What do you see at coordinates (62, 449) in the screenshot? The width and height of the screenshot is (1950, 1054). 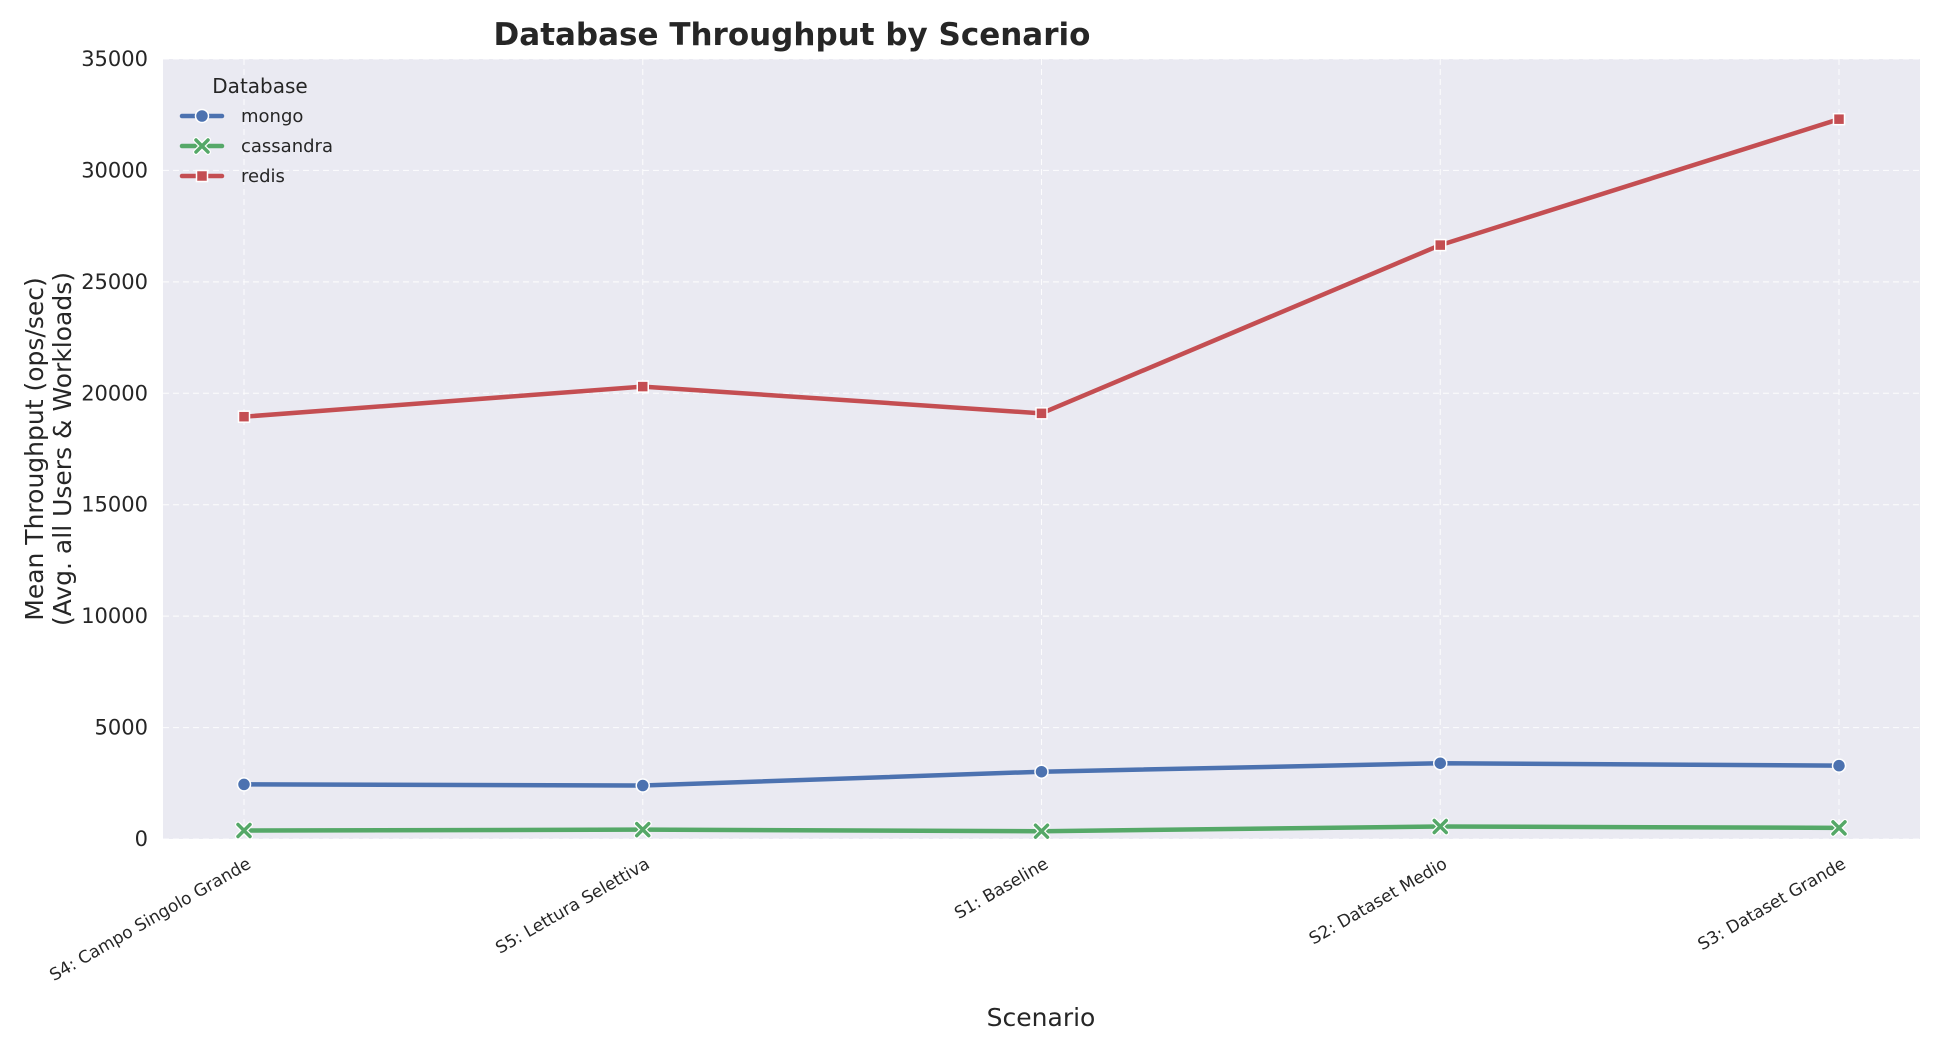 I see `y-axis-label-line-2: (Avg. all Users & Workloads)` at bounding box center [62, 449].